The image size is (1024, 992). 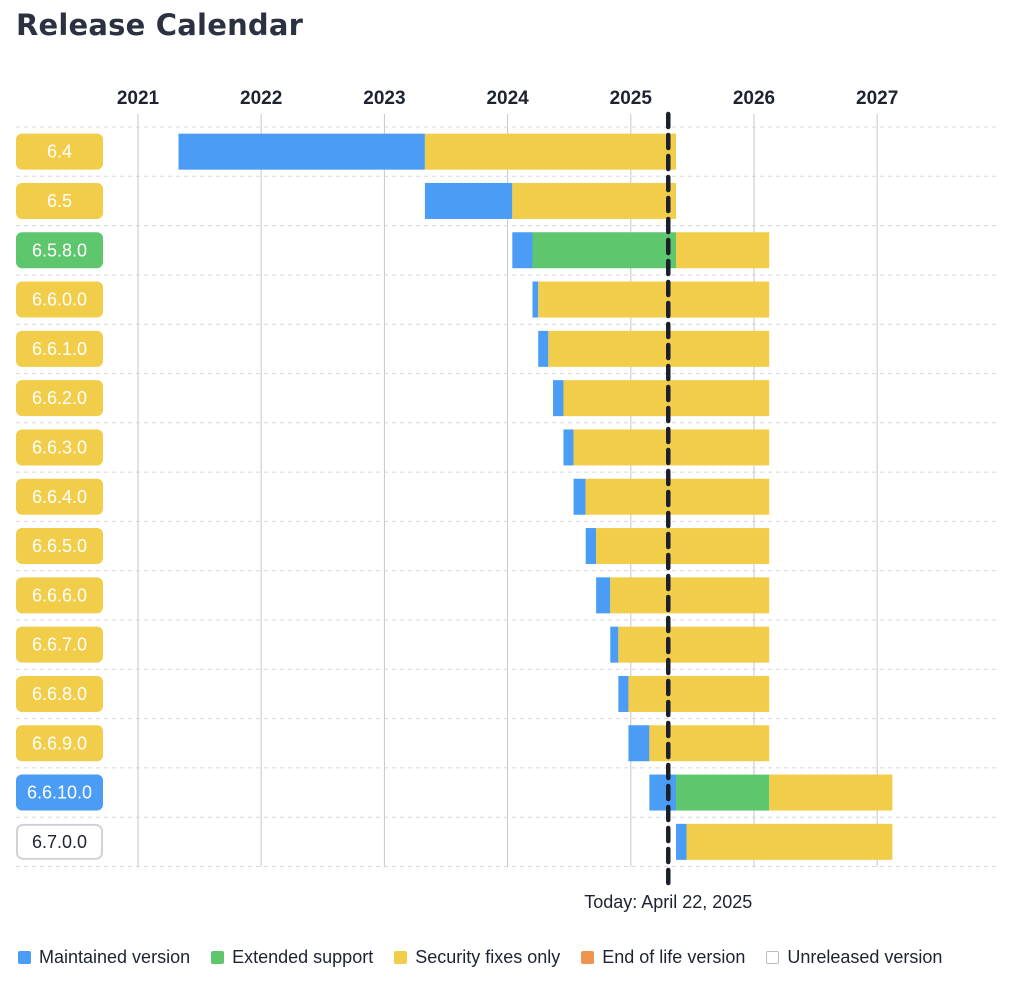 I want to click on legend-item-eol: End of life version, so click(x=663, y=957).